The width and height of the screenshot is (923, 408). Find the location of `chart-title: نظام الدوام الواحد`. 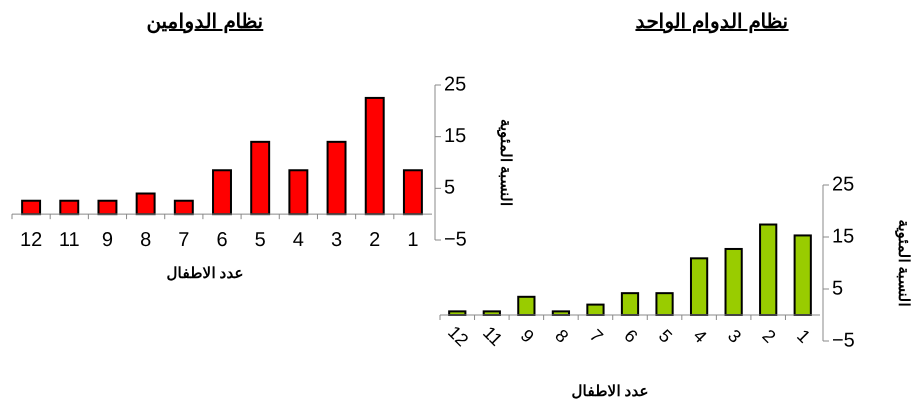

chart-title: نظام الدوام الواحد is located at coordinates (712, 22).